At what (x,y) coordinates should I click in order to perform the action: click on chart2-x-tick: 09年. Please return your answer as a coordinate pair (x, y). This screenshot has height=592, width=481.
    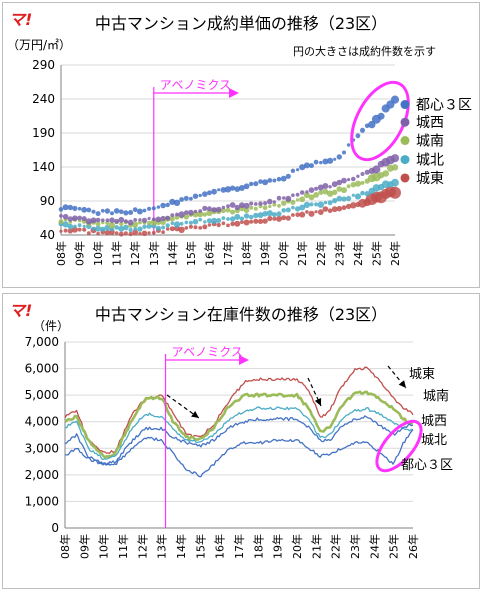
    Looking at the image, I should click on (84, 546).